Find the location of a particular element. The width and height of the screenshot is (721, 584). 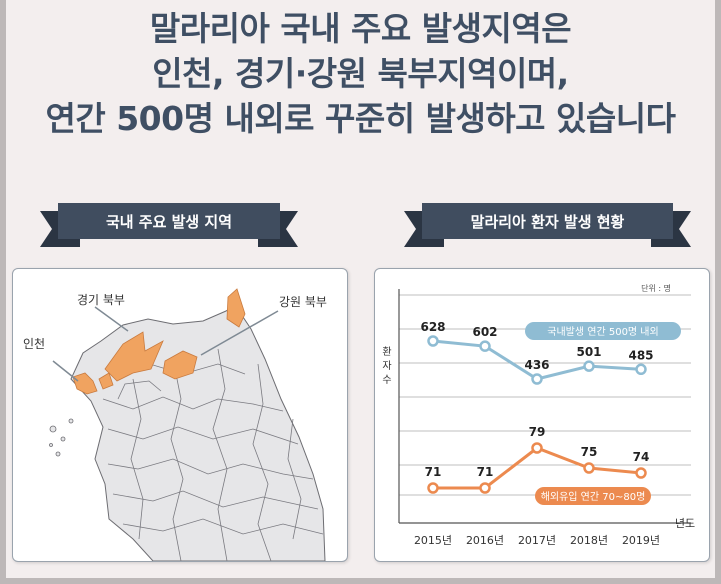

left-ribbon: 국내 주요 발생 지역 is located at coordinates (169, 225).